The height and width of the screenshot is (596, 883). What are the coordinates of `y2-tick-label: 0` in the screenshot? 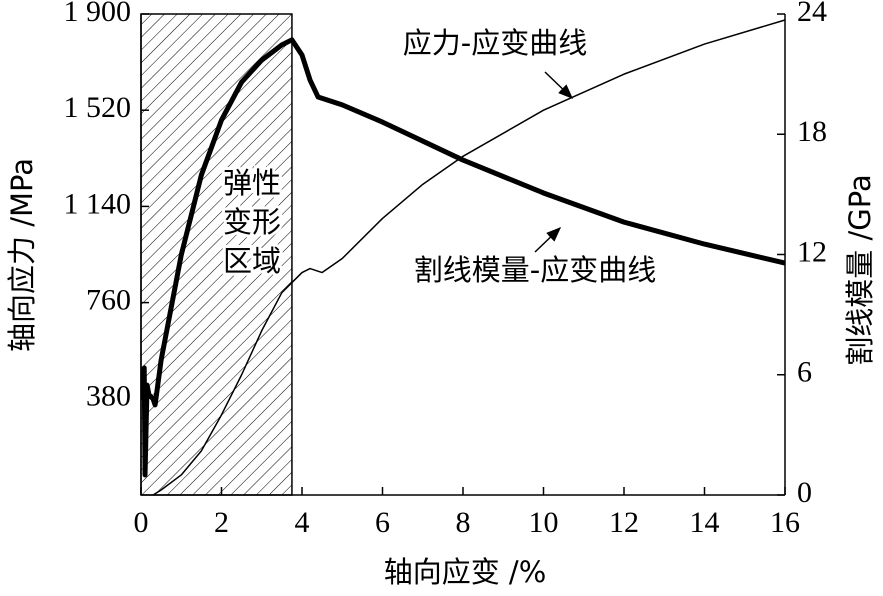 It's located at (804, 492).